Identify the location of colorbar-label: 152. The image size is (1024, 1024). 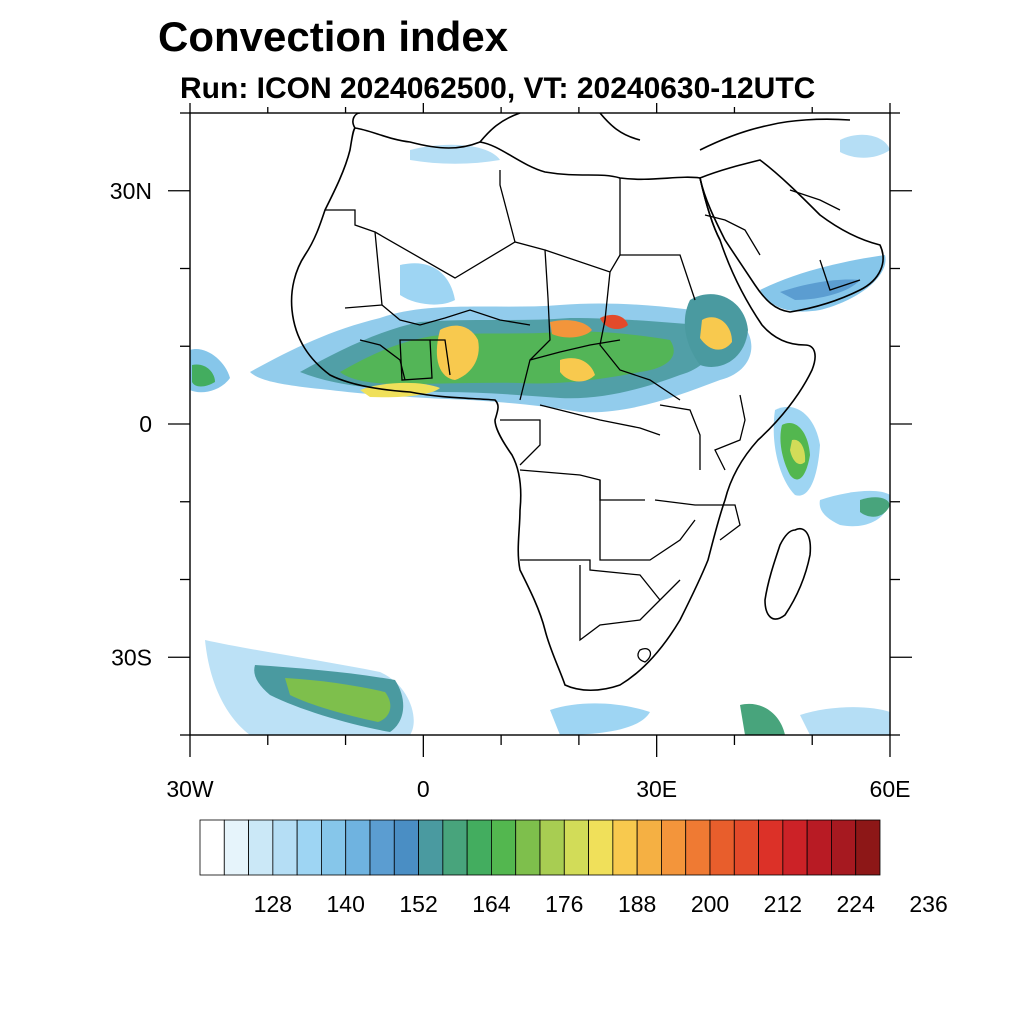
(418, 904).